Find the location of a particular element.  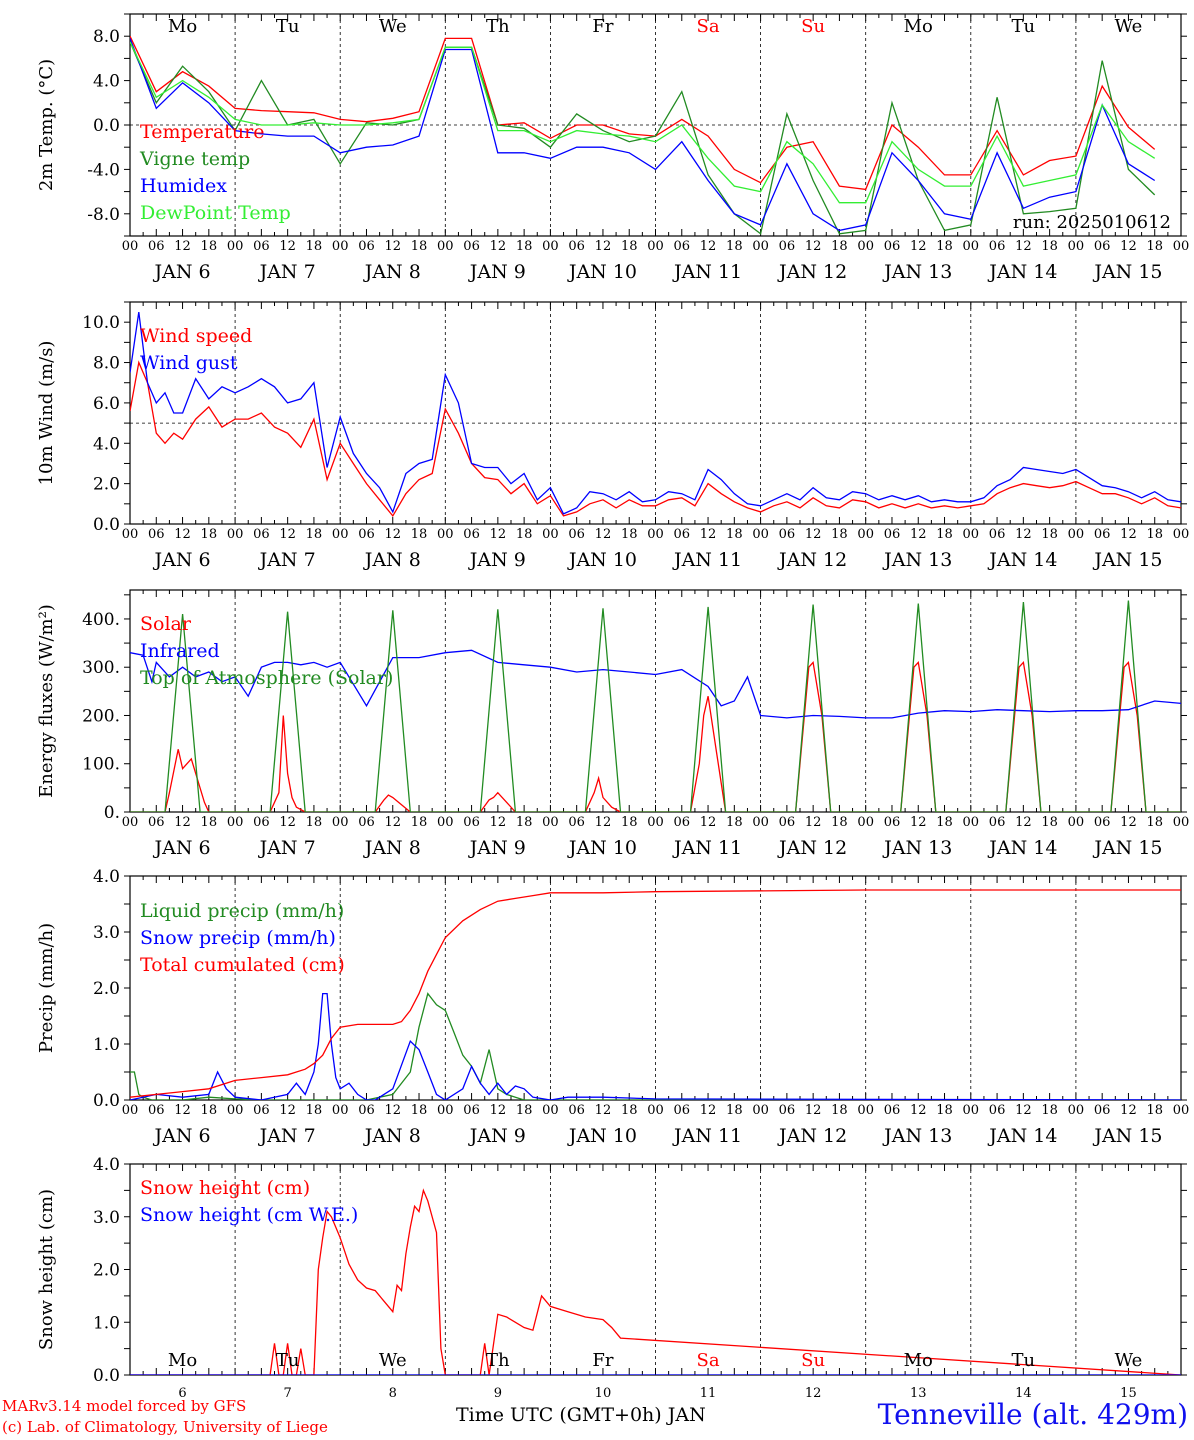

day-label: Su is located at coordinates (813, 1360).